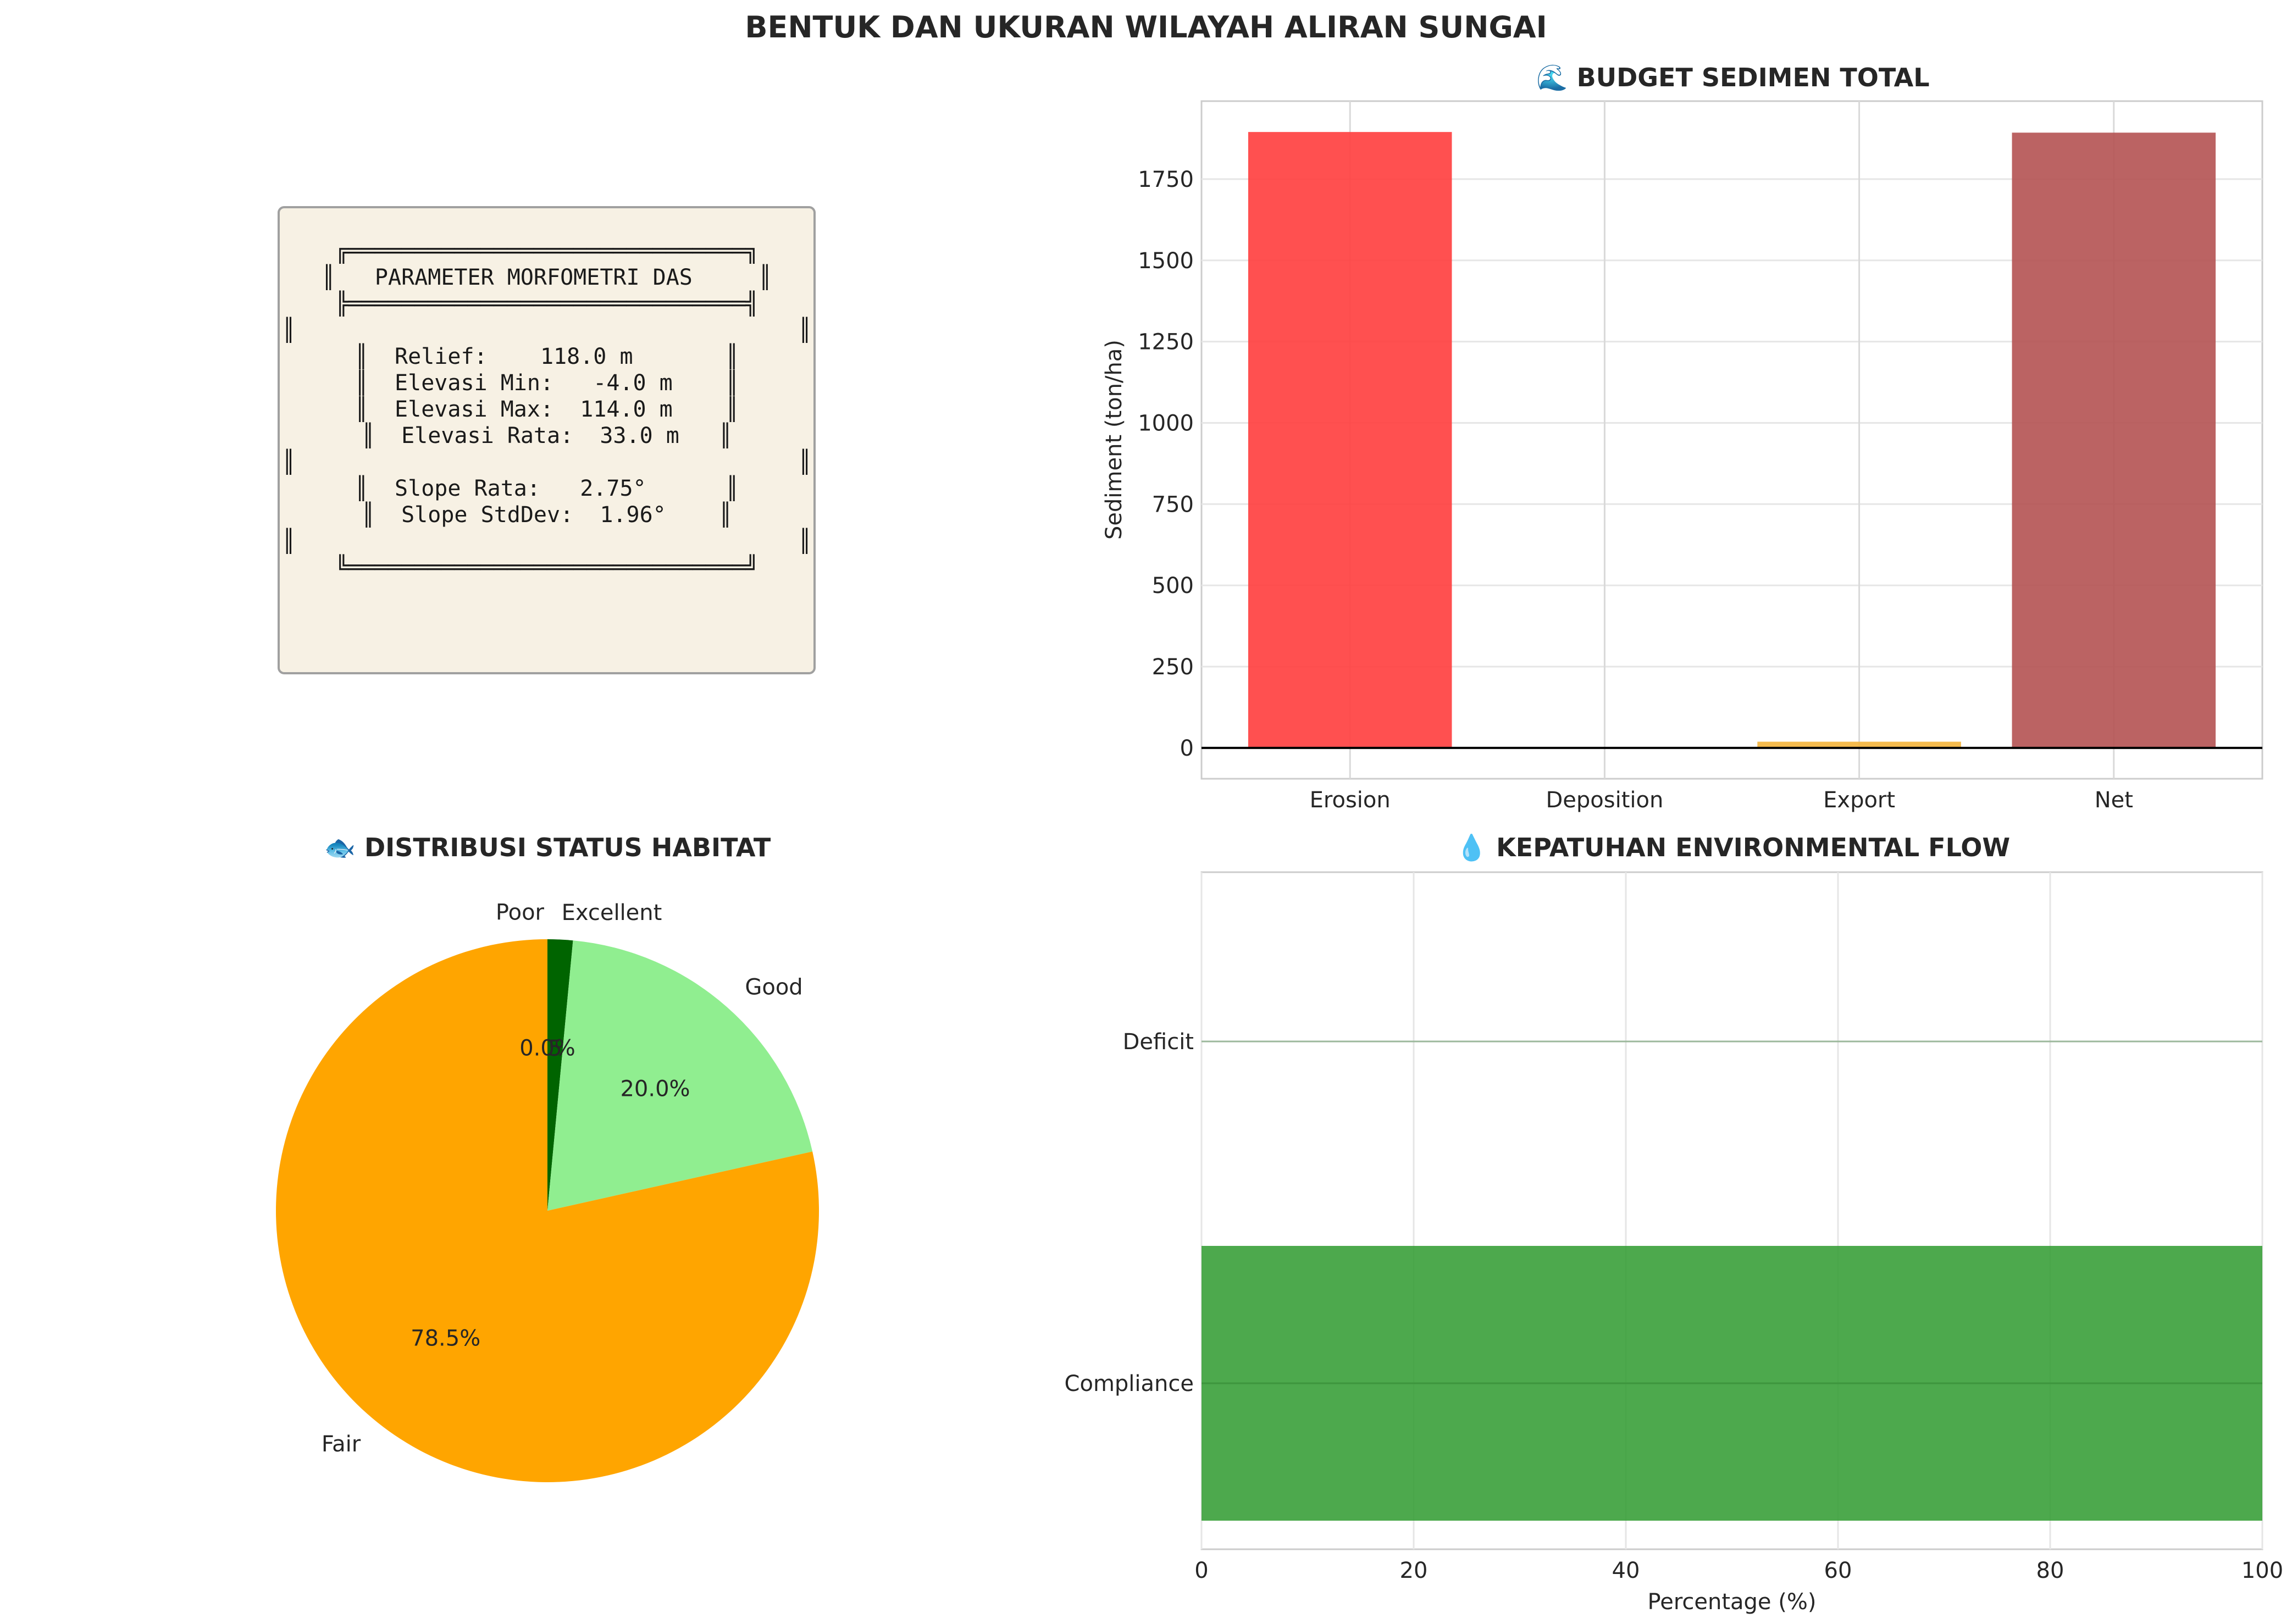 The image size is (2292, 1624). Describe the element at coordinates (547, 514) in the screenshot. I see `morphometry-line: ║ Slope StdDev: 1.96° ║` at that location.